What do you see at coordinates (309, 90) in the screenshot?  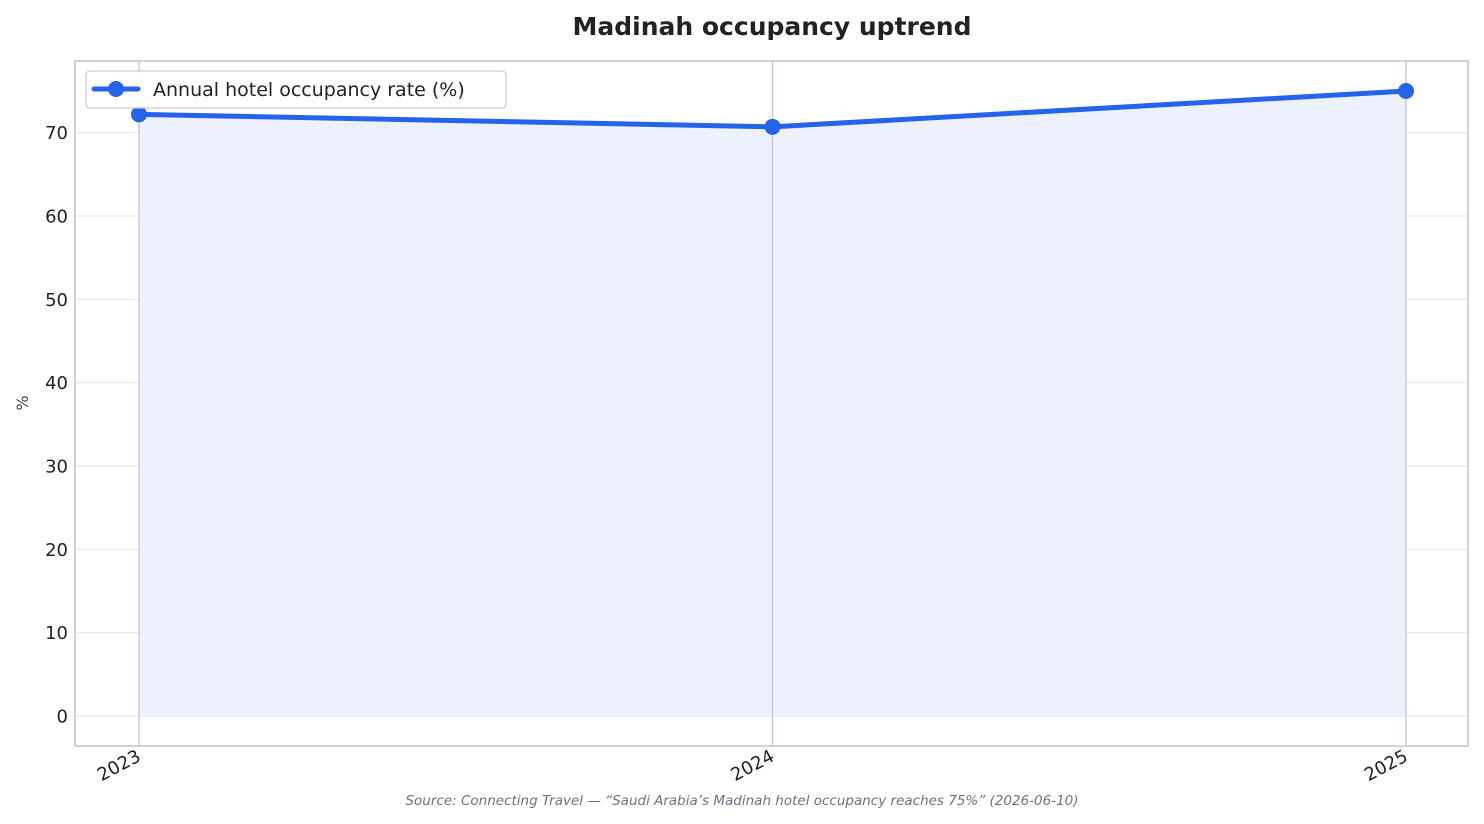 I see `legend-label: Annual hotel occupancy rate (%)` at bounding box center [309, 90].